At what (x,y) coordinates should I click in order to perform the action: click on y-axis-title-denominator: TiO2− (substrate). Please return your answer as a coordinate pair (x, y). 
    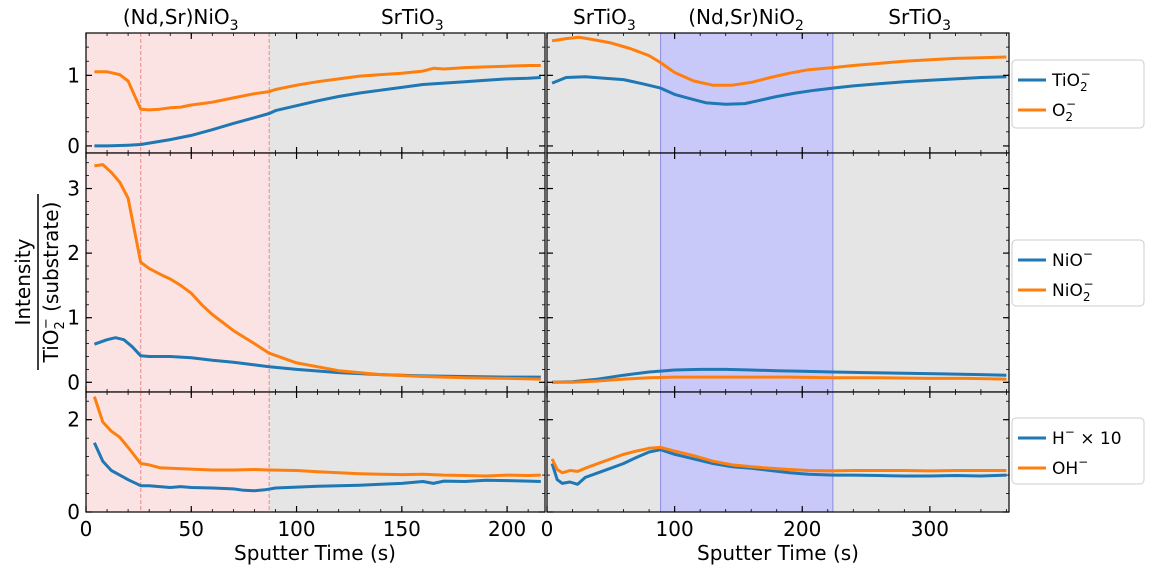
    Looking at the image, I should click on (53, 283).